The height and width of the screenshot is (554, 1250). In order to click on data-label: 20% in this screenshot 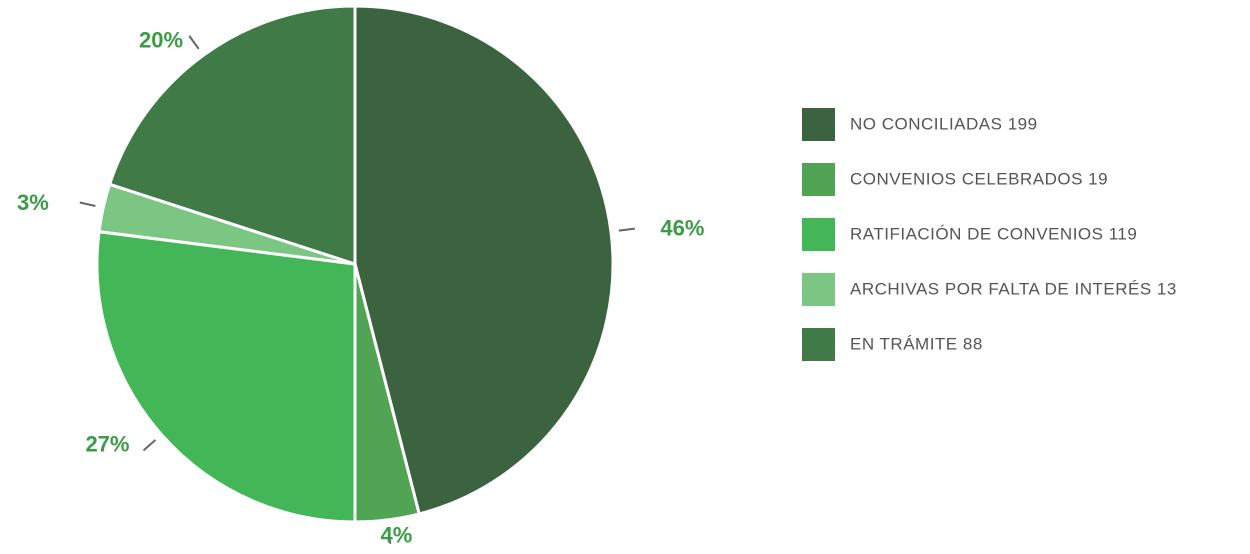, I will do `click(161, 39)`.